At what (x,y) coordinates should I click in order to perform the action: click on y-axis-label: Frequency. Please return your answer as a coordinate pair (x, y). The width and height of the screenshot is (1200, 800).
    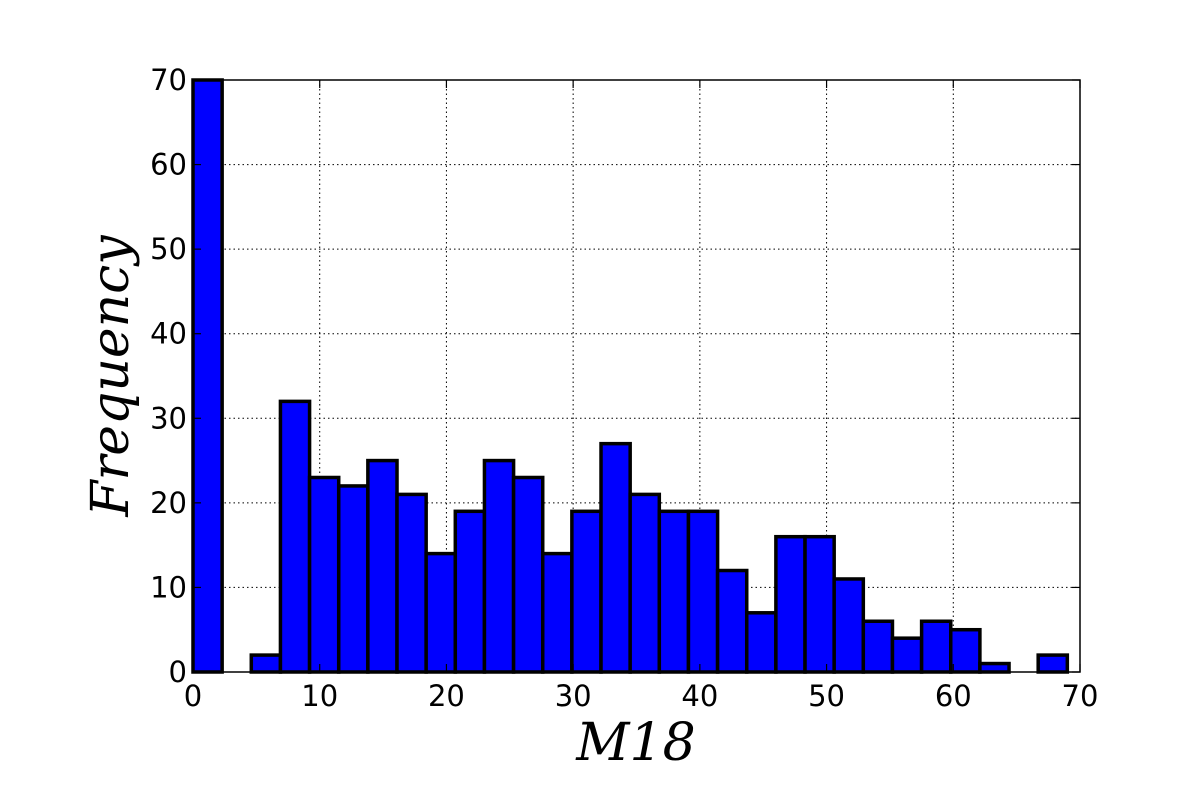
    Looking at the image, I should click on (111, 376).